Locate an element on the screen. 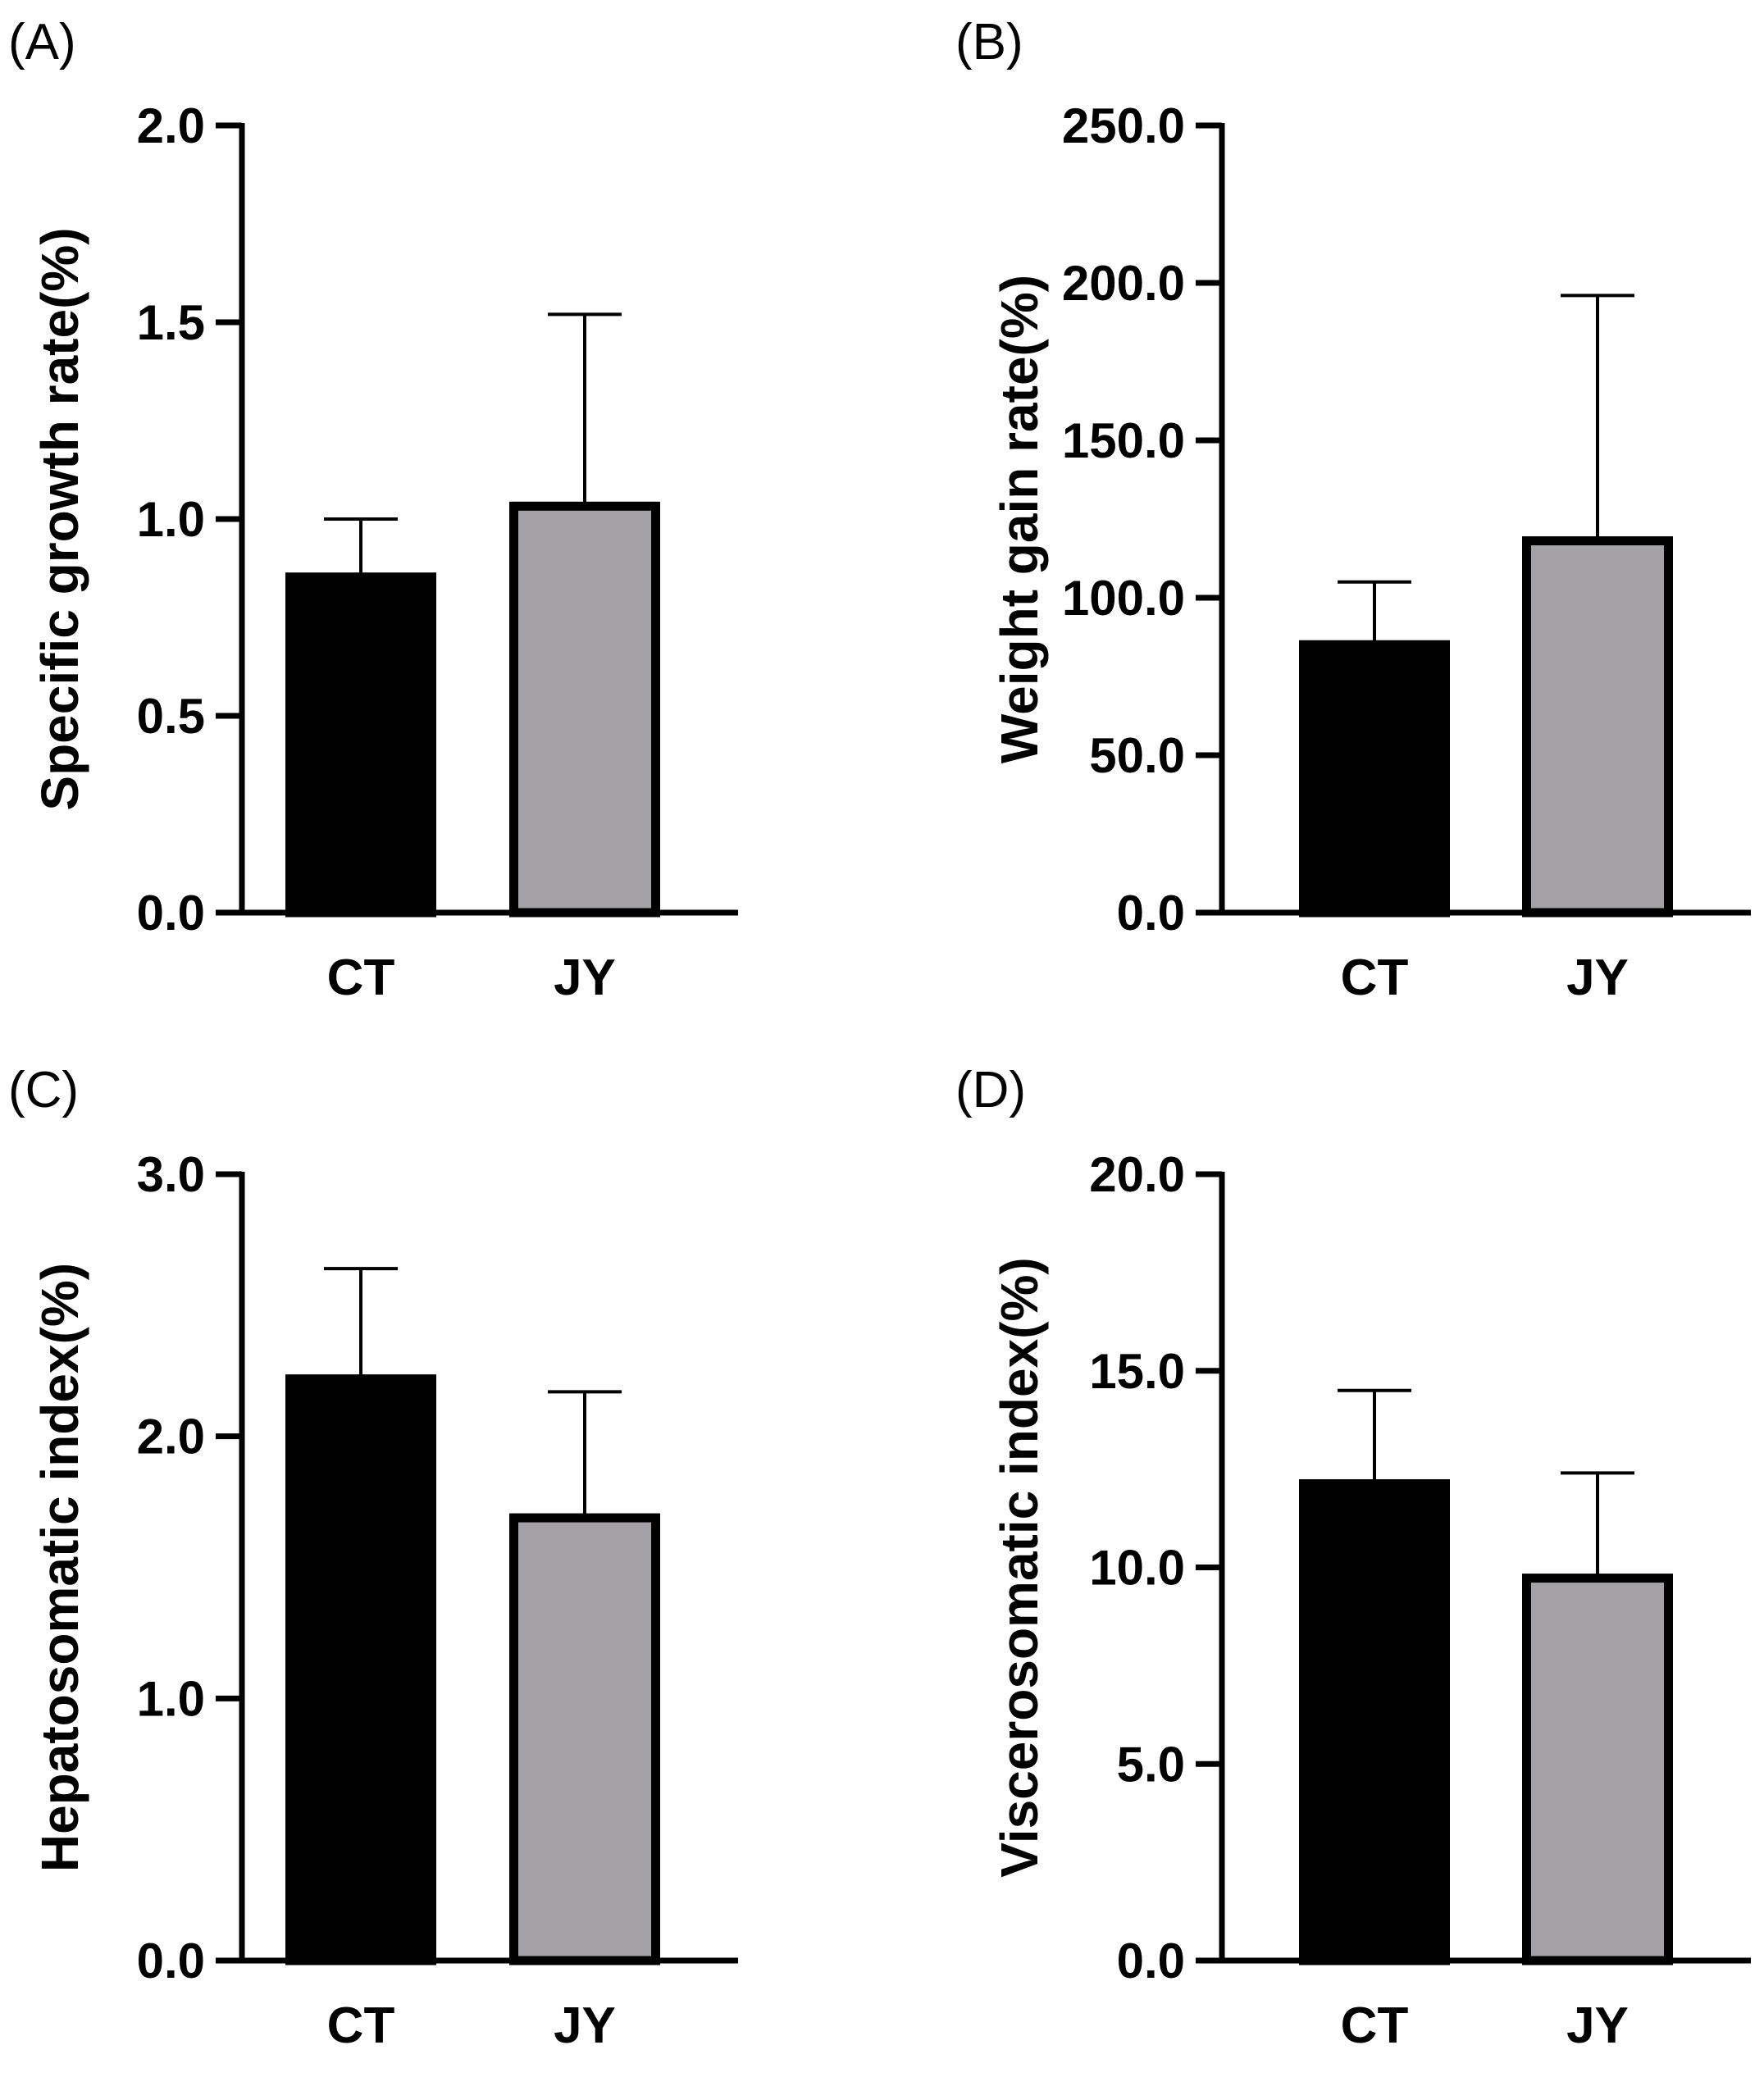 The image size is (1764, 2077). panel-d-y-tick-label: 0.0 is located at coordinates (1151, 1961).